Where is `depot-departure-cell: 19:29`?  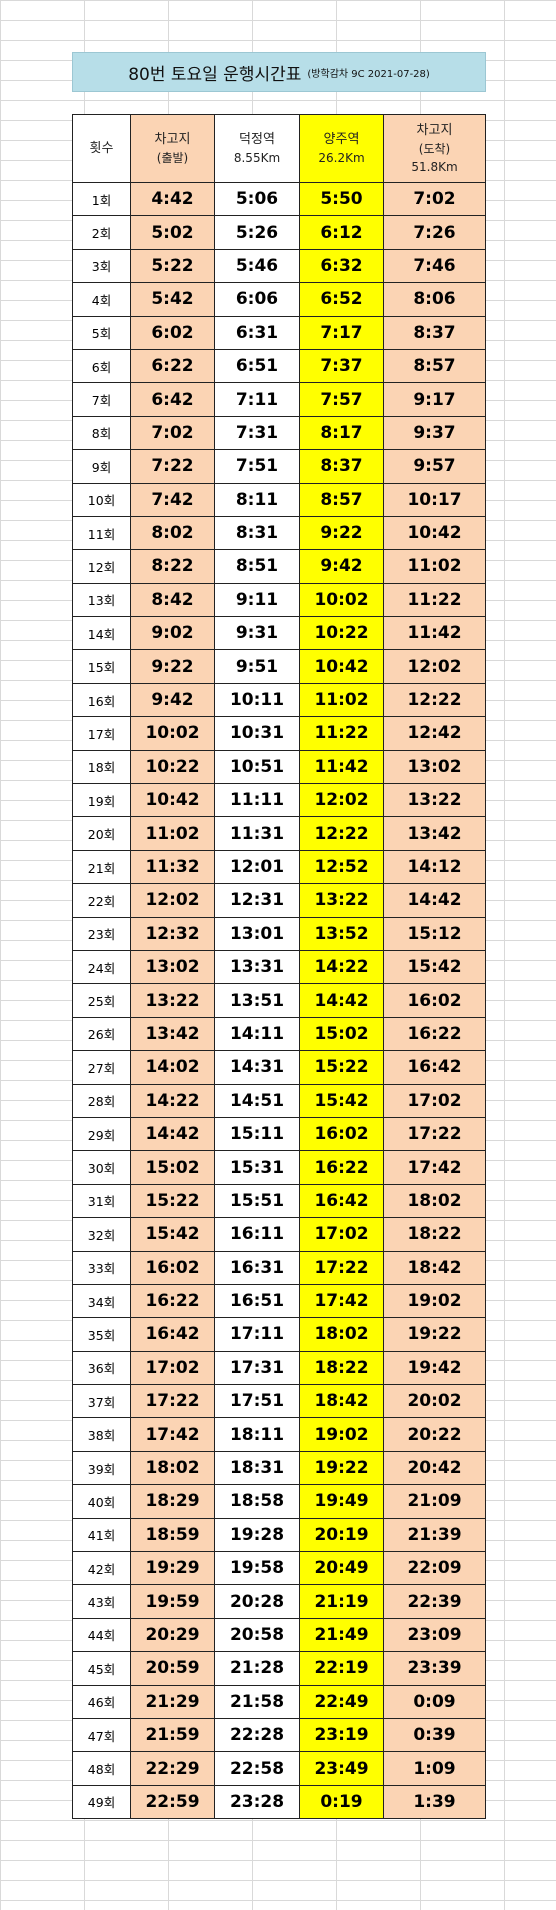
depot-departure-cell: 19:29 is located at coordinates (172, 1568).